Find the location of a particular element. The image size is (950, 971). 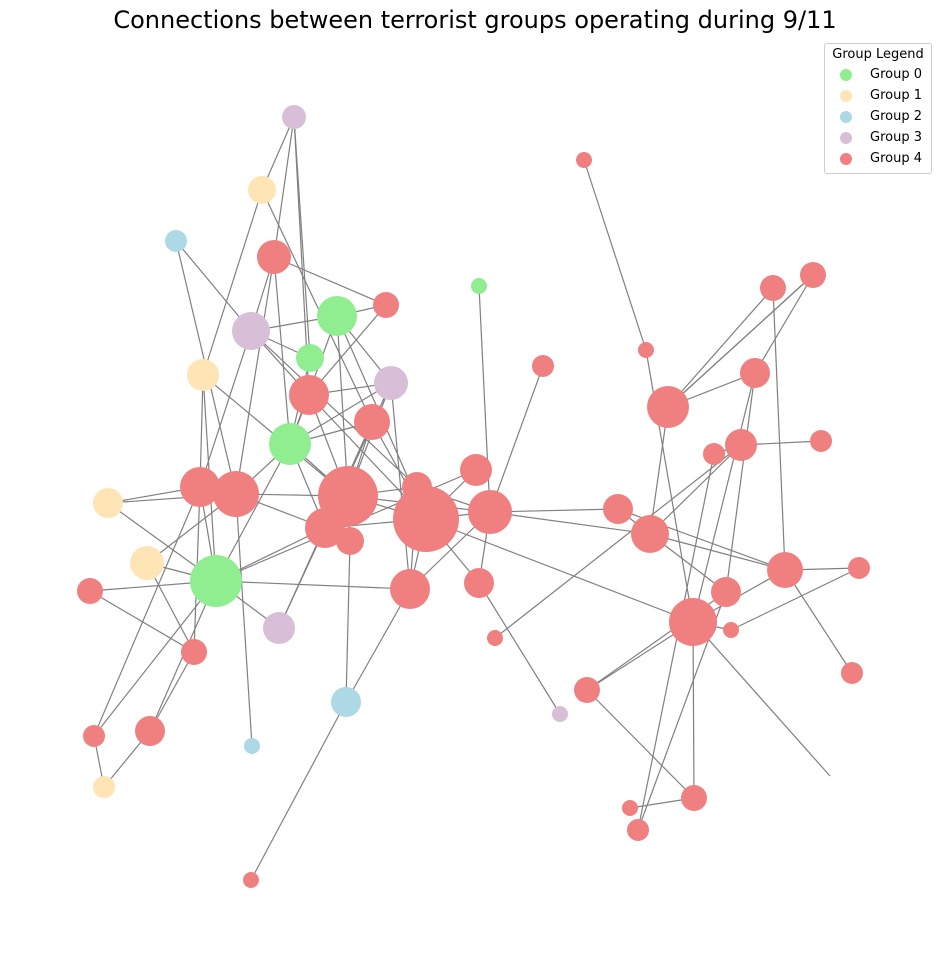

legend-label-group-2: Group 2 is located at coordinates (896, 116).